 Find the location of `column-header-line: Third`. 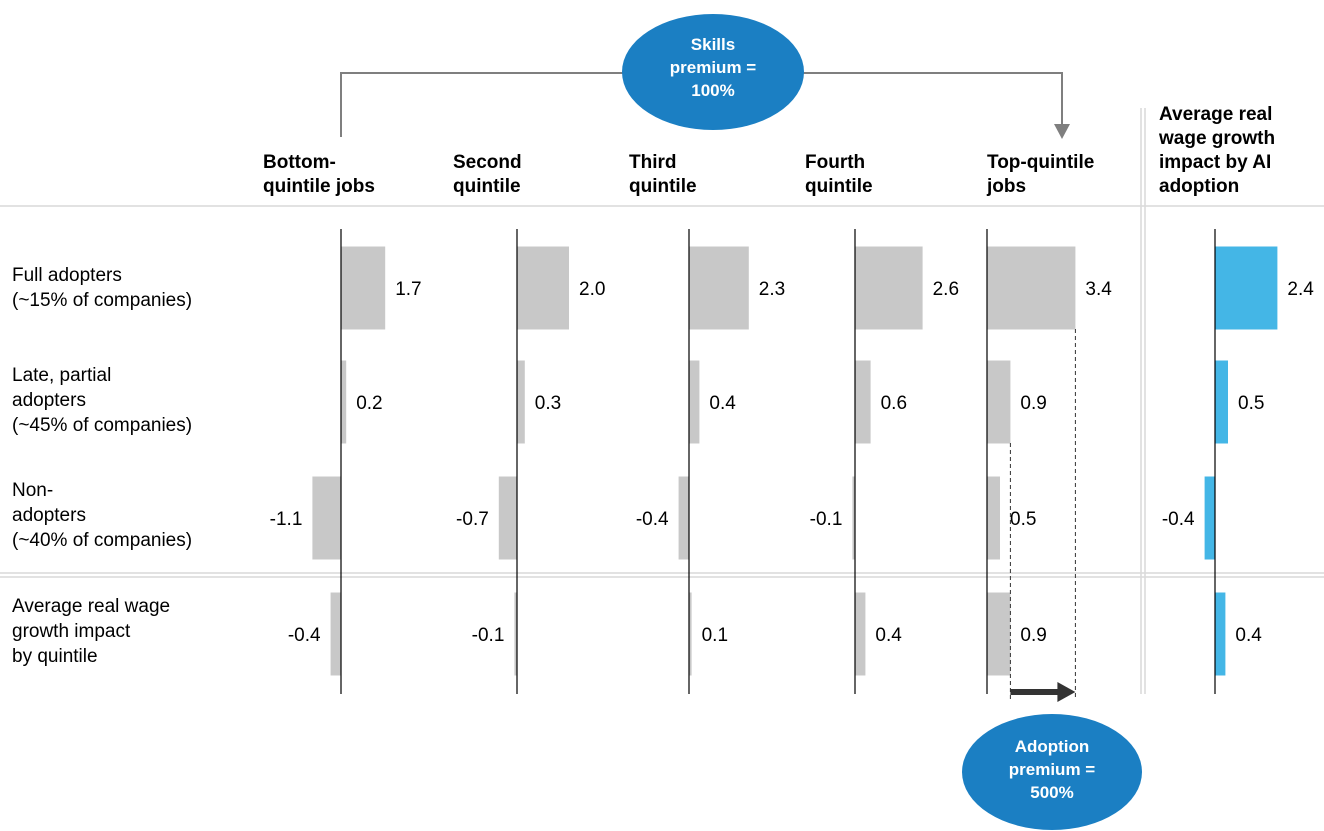

column-header-line: Third is located at coordinates (653, 162).